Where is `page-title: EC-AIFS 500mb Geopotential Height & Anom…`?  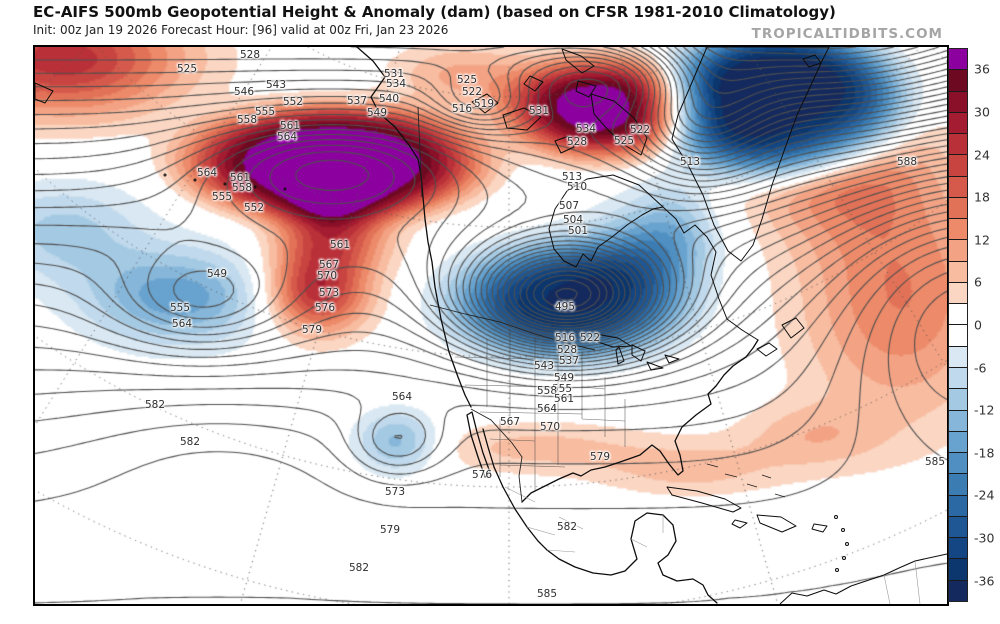
page-title: EC-AIFS 500mb Geopotential Height & Anom… is located at coordinates (434, 12).